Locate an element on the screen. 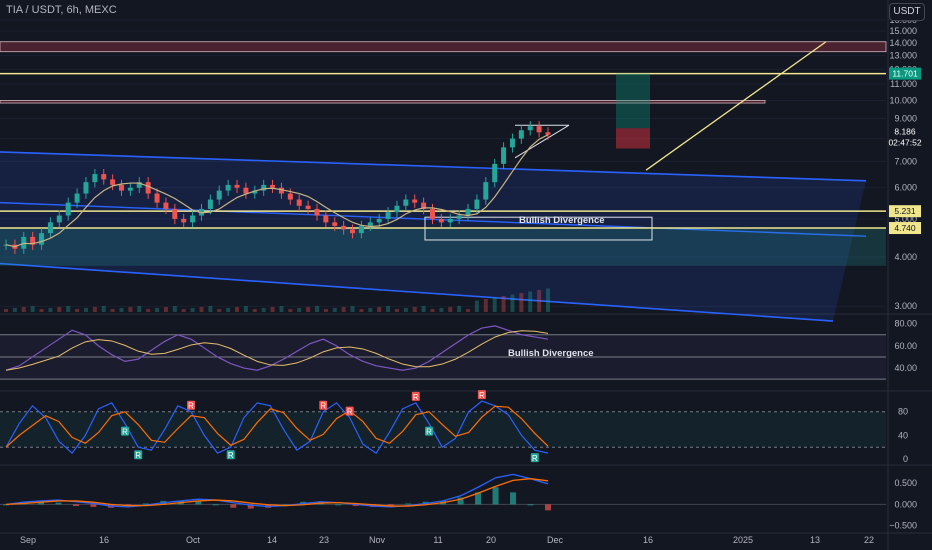 Image resolution: width=932 pixels, height=550 pixels. macd-signal-line is located at coordinates (277, 492).